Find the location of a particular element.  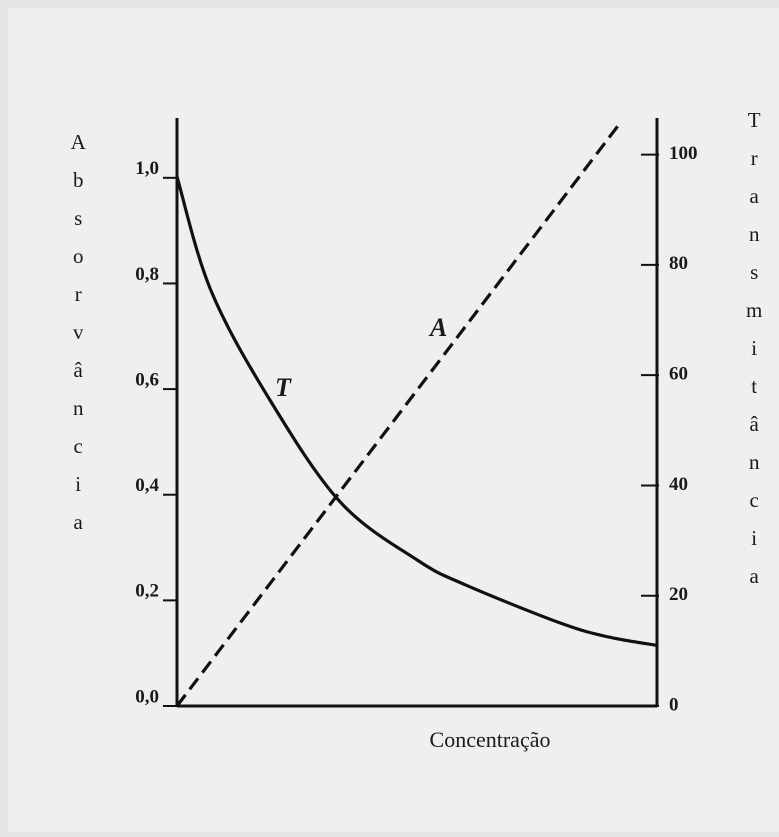

y2-tick-label: 60 is located at coordinates (678, 374).